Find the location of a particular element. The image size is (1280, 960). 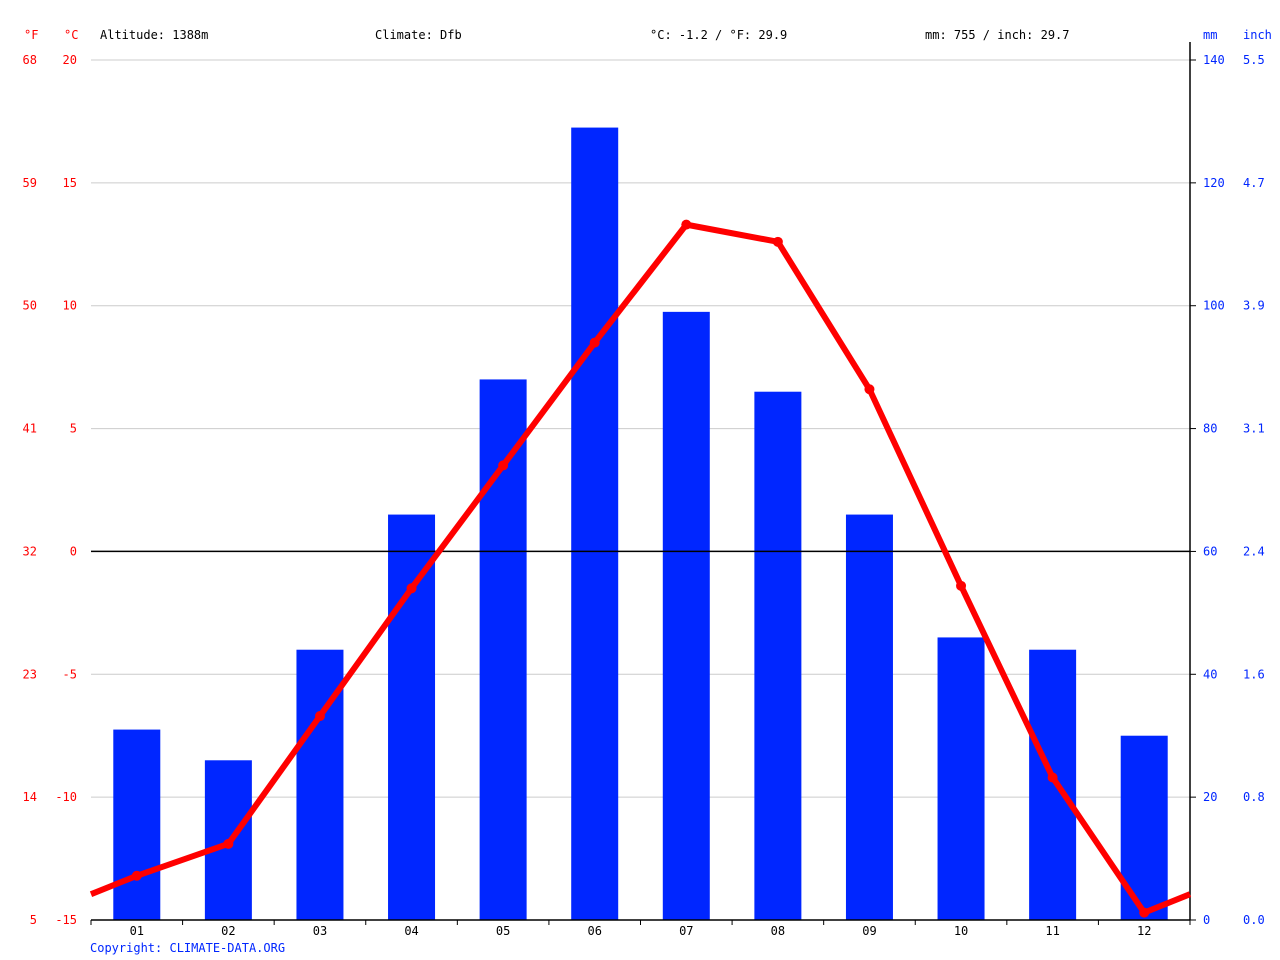

month-label: 01 is located at coordinates (137, 931).